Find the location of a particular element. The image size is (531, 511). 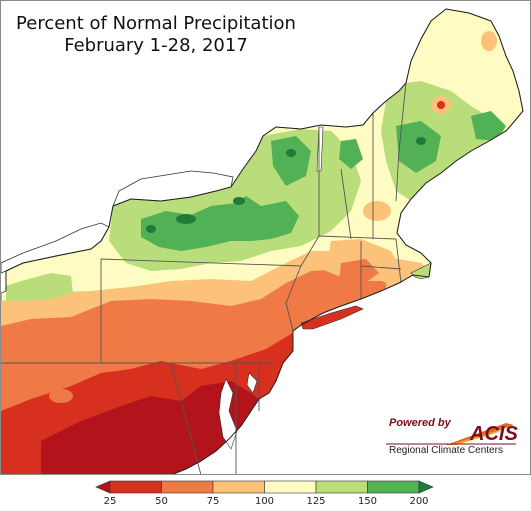

delaware-bay is located at coordinates (252, 383).